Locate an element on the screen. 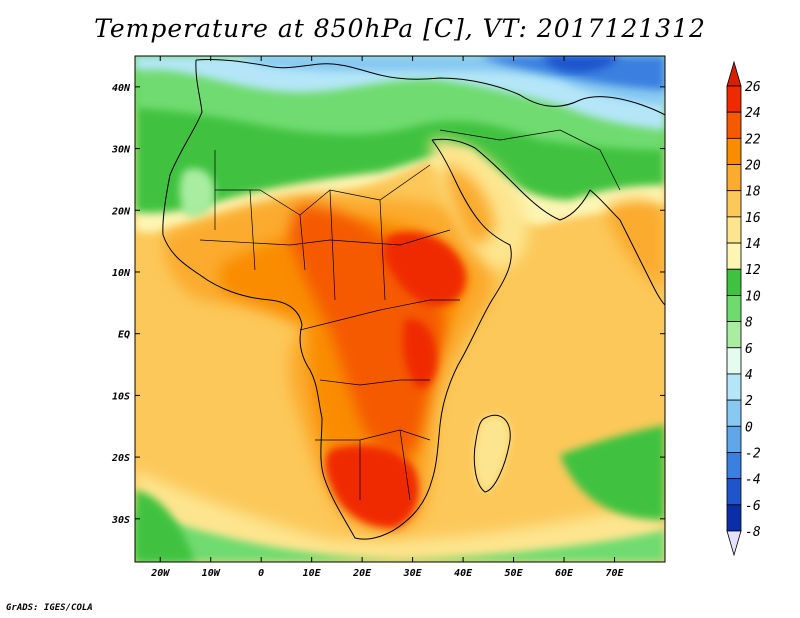 This screenshot has height=618, width=800. colorbar-label: 18 is located at coordinates (753, 192).